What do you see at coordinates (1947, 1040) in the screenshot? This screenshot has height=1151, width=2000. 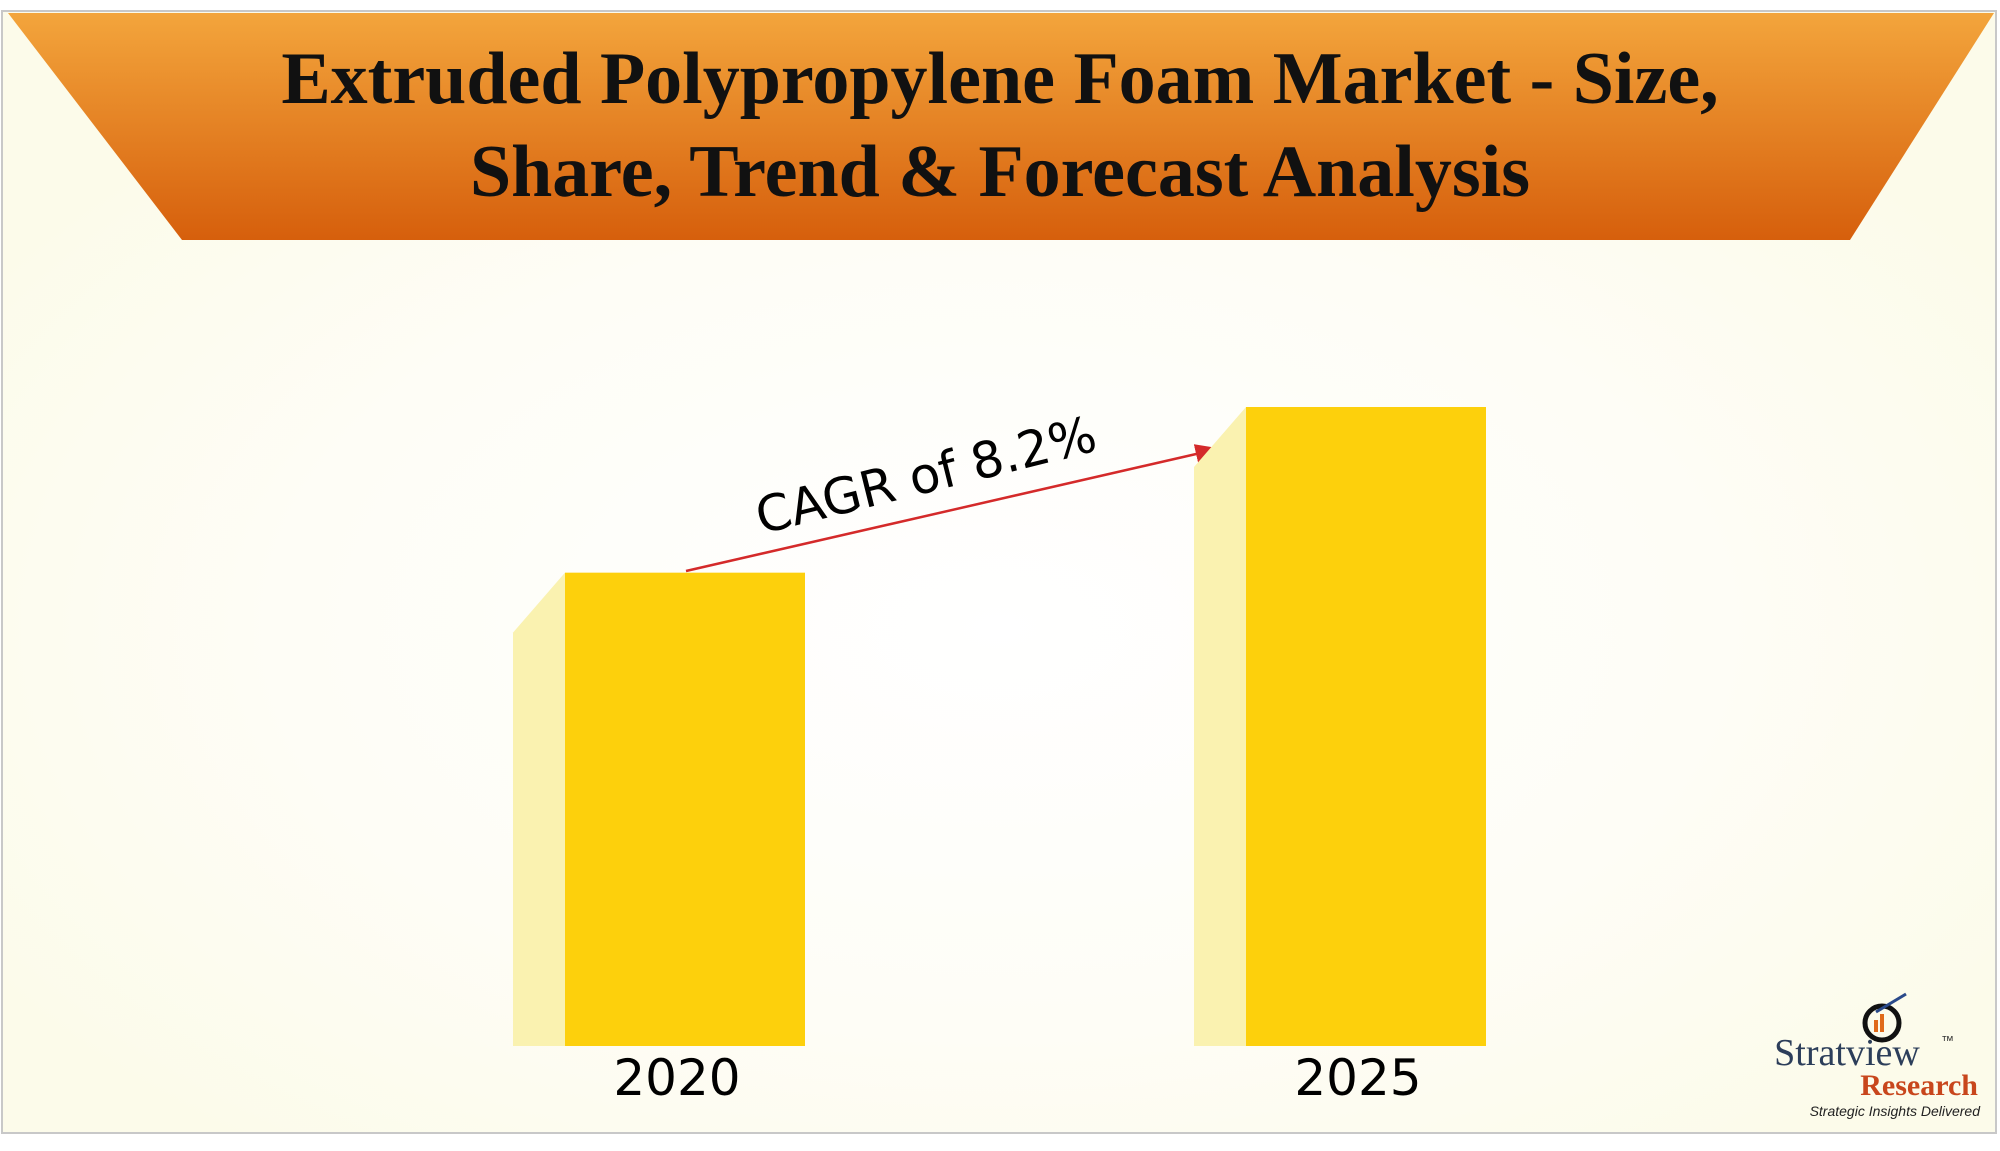 I see `logo-tm: ™` at bounding box center [1947, 1040].